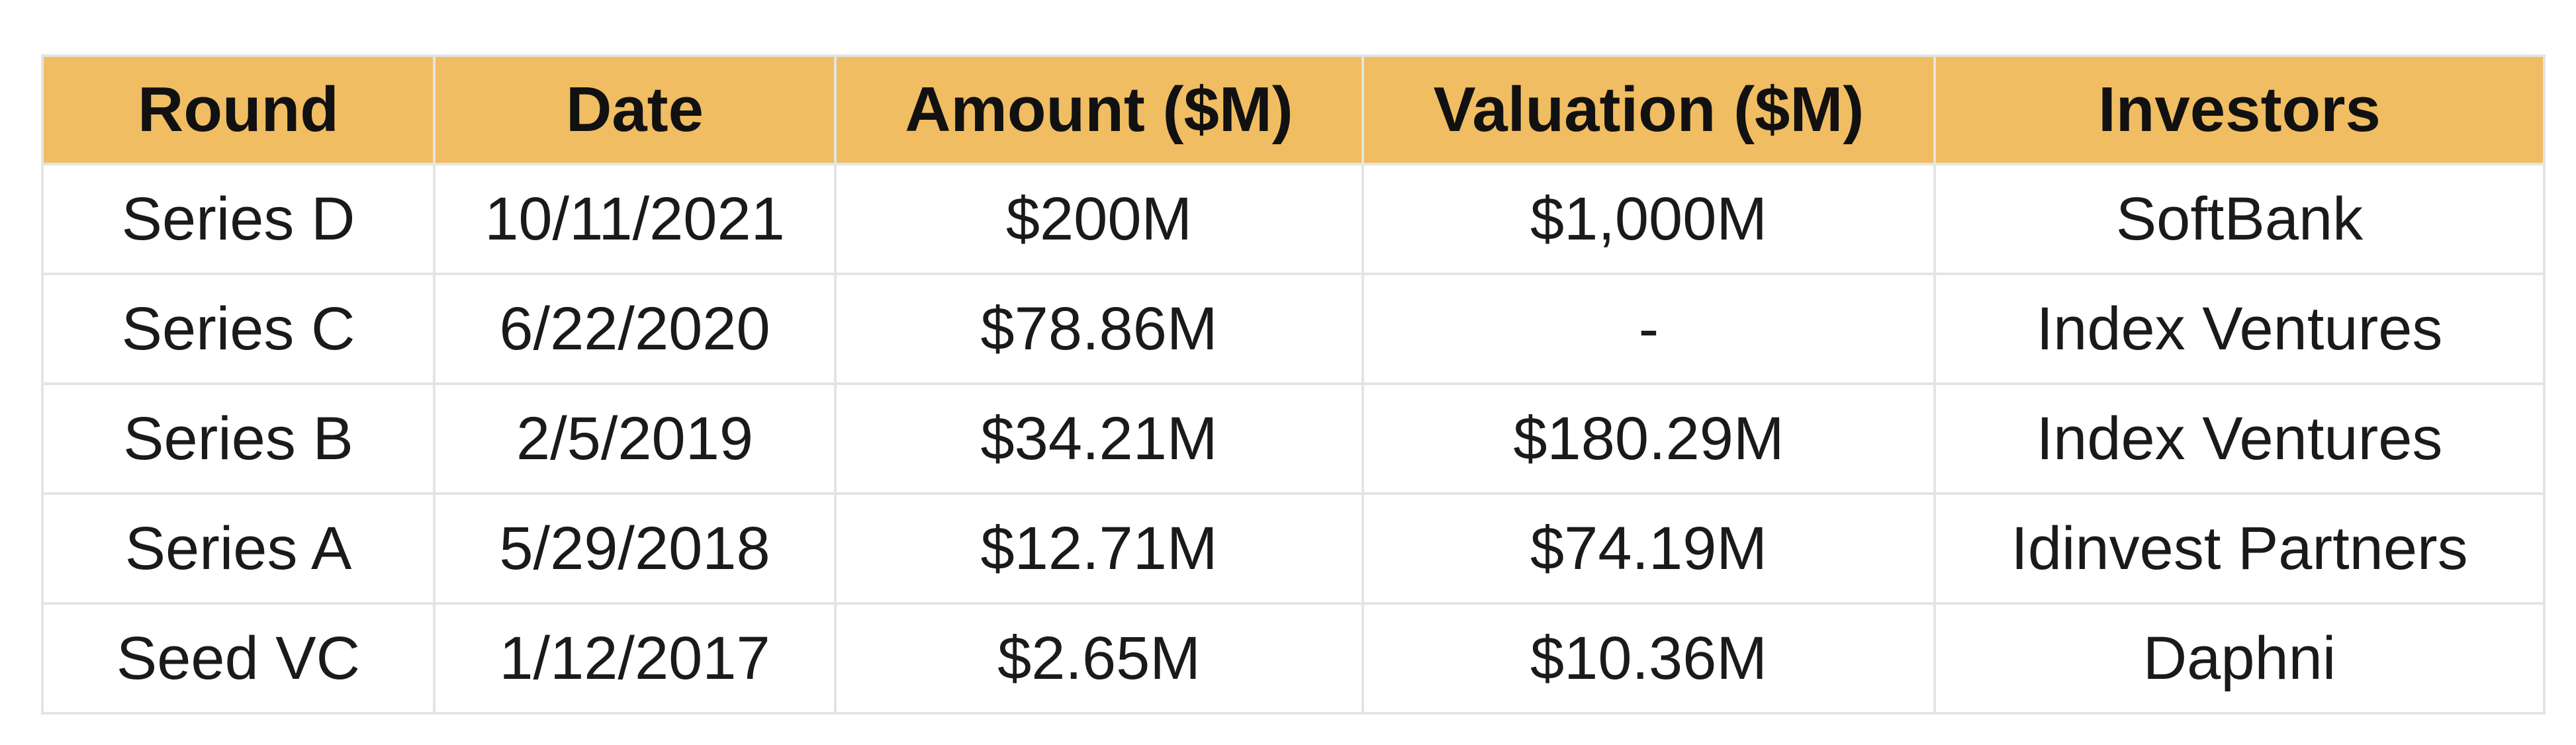 This screenshot has height=745, width=2576. I want to click on cell-date: 2/5/2019, so click(635, 438).